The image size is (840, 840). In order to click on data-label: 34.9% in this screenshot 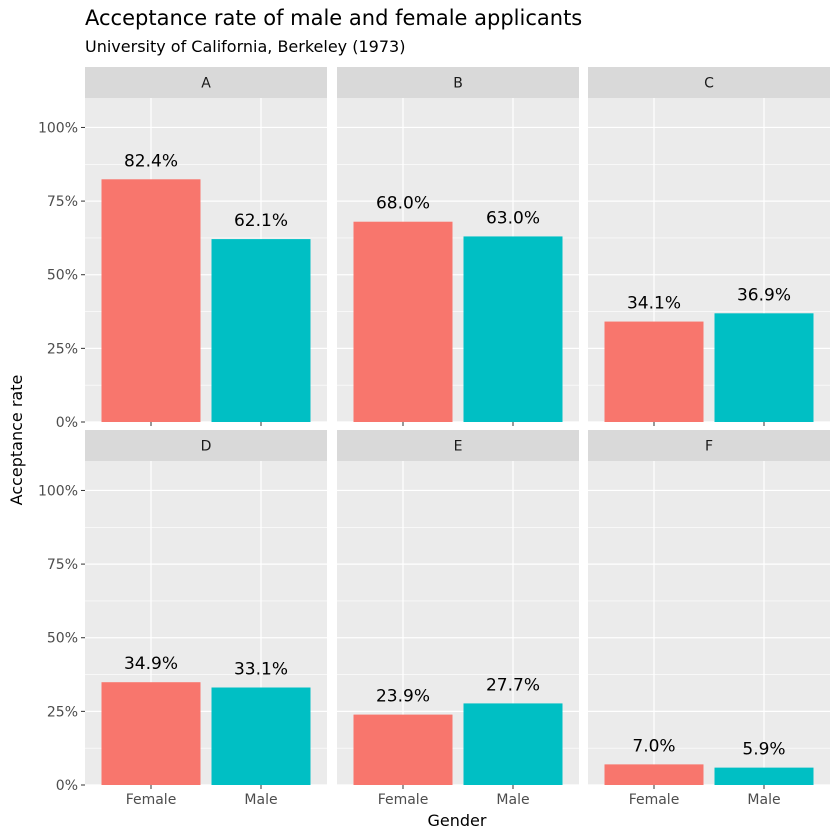, I will do `click(151, 664)`.